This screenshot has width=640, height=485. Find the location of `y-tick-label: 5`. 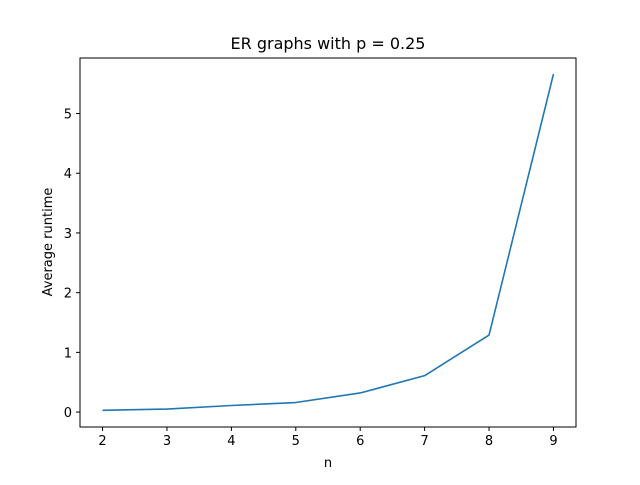

y-tick-label: 5 is located at coordinates (68, 115).